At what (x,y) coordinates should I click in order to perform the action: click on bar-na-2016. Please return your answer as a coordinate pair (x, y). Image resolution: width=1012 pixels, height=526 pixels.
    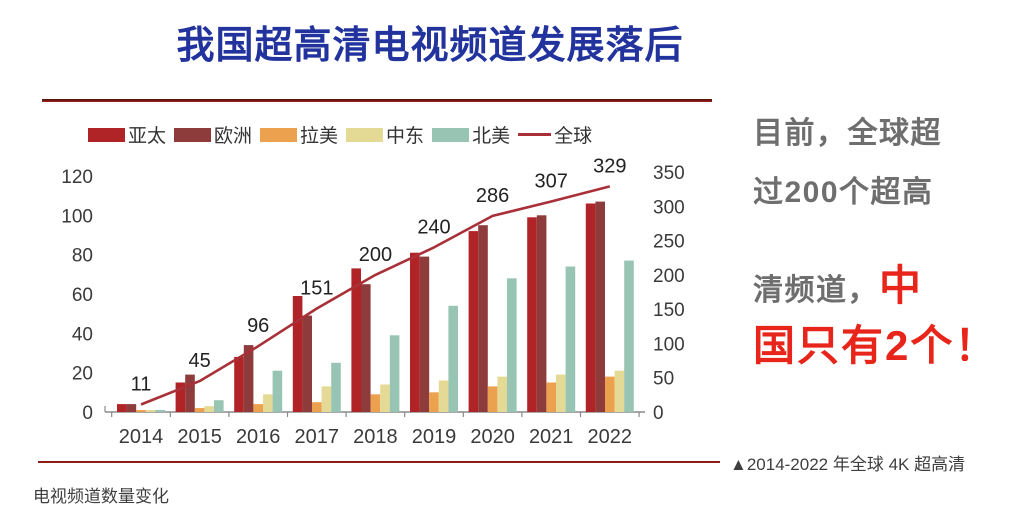
    Looking at the image, I should click on (277, 391).